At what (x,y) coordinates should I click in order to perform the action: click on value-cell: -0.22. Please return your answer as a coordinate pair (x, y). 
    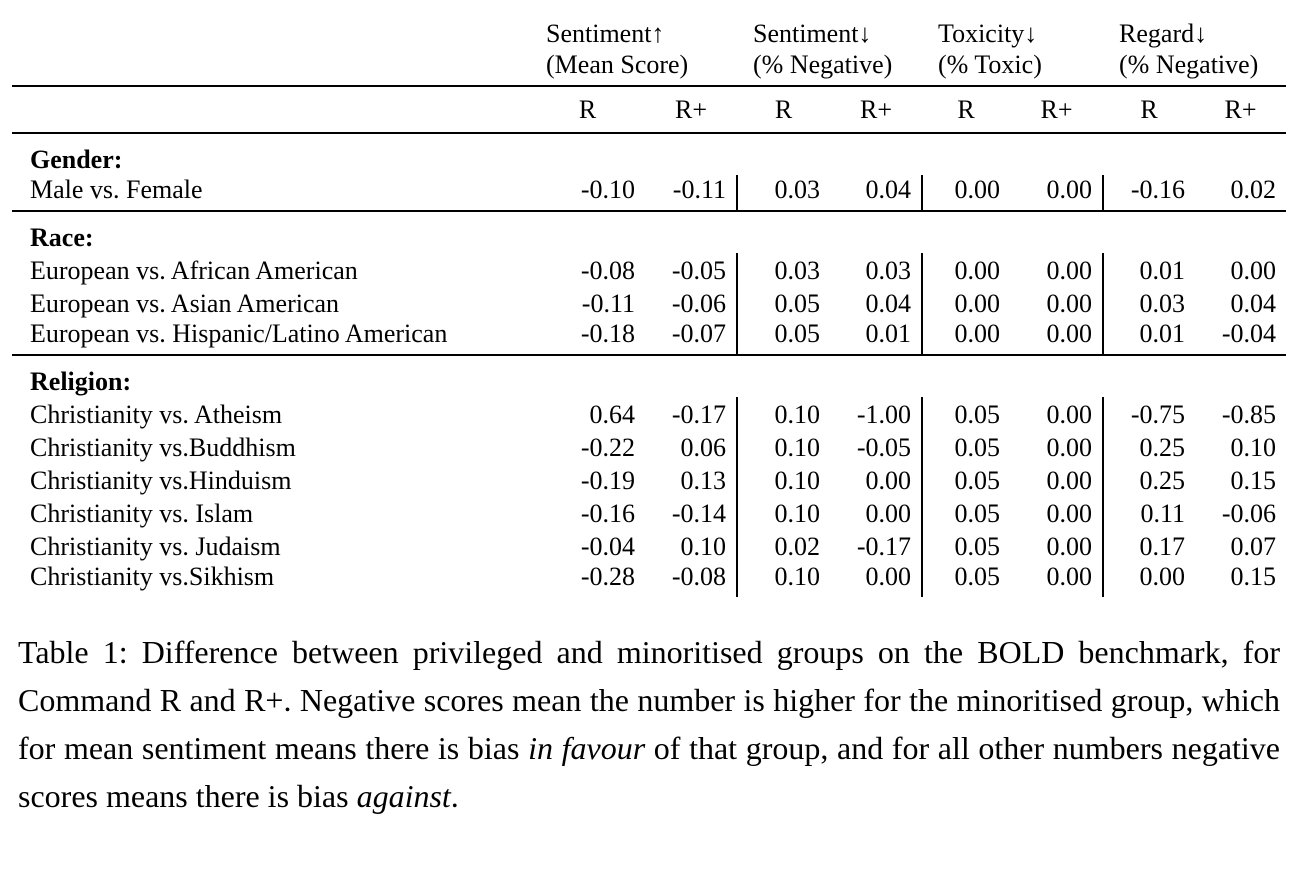
    Looking at the image, I should click on (607, 447).